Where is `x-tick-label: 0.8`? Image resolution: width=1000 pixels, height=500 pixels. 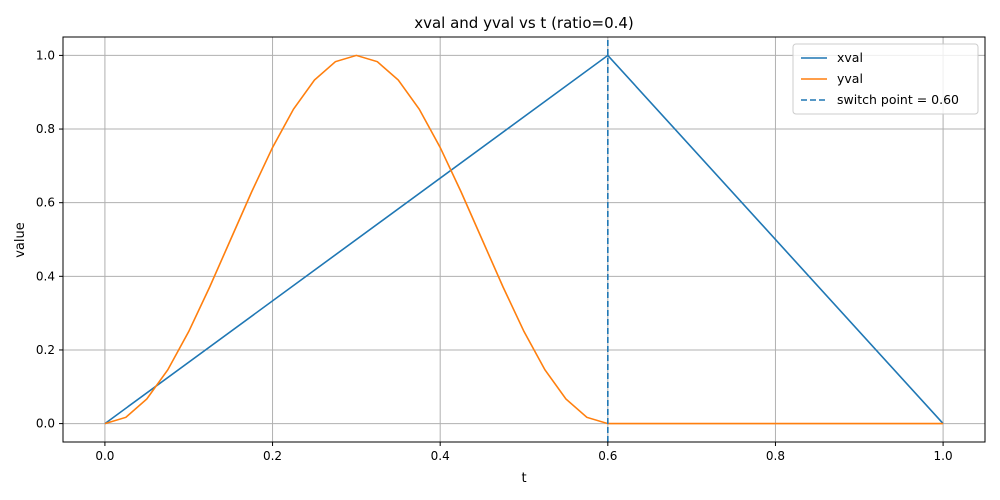
x-tick-label: 0.8 is located at coordinates (775, 456).